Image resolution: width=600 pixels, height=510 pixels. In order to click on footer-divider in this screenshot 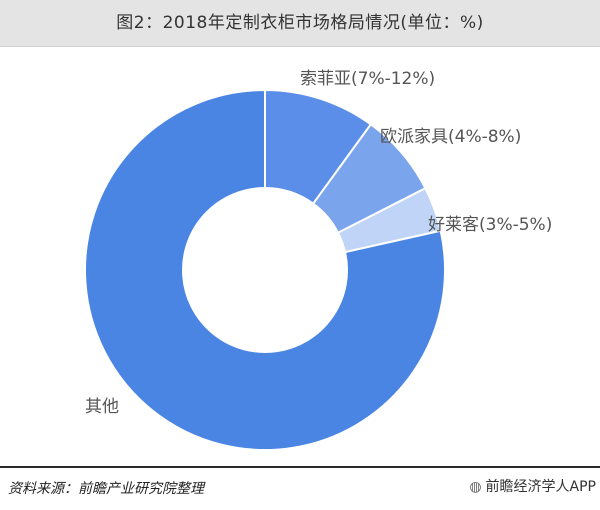, I will do `click(300, 467)`.